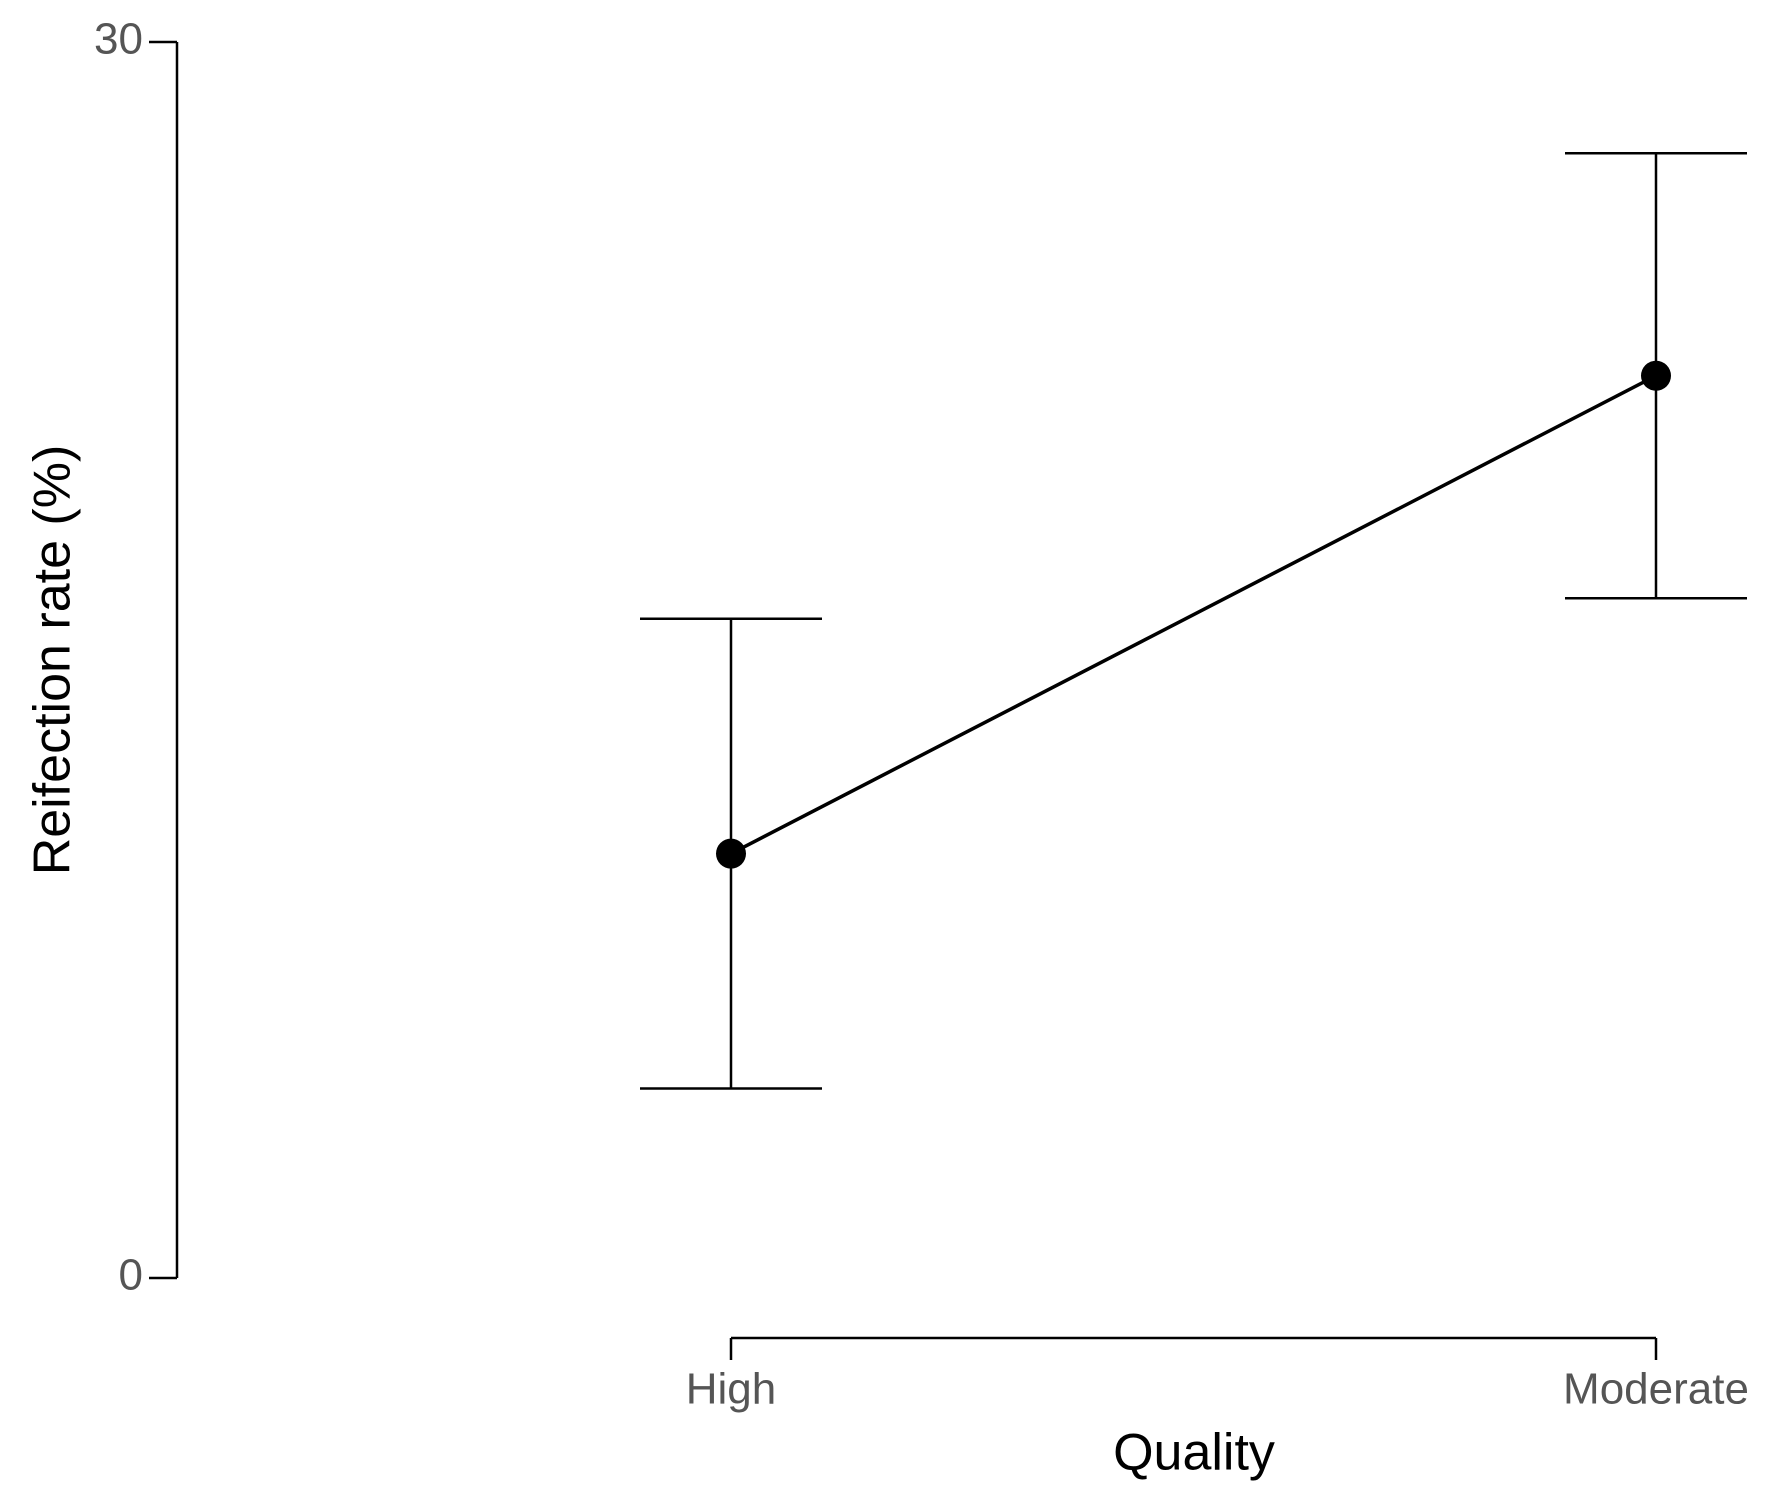 This screenshot has height=1507, width=1777. Describe the element at coordinates (118, 39) in the screenshot. I see `y-tick-label: 30` at that location.